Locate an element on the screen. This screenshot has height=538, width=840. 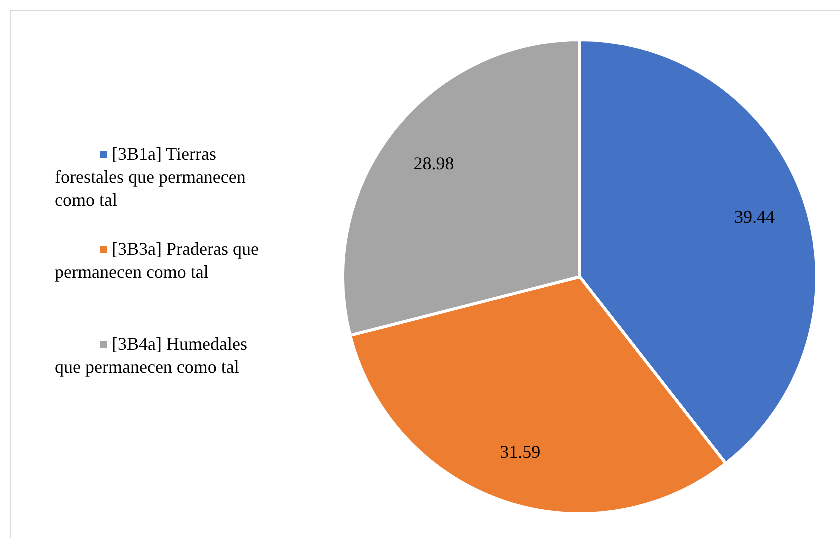
data-label: 28.98 is located at coordinates (434, 164).